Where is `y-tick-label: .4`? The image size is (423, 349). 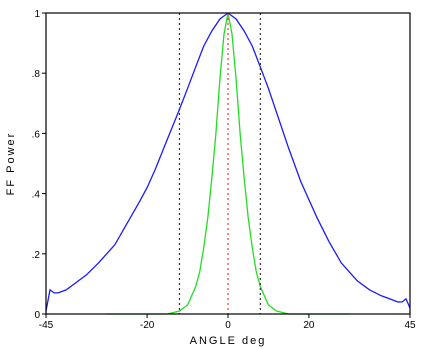 y-tick-label: .4 is located at coordinates (36, 195).